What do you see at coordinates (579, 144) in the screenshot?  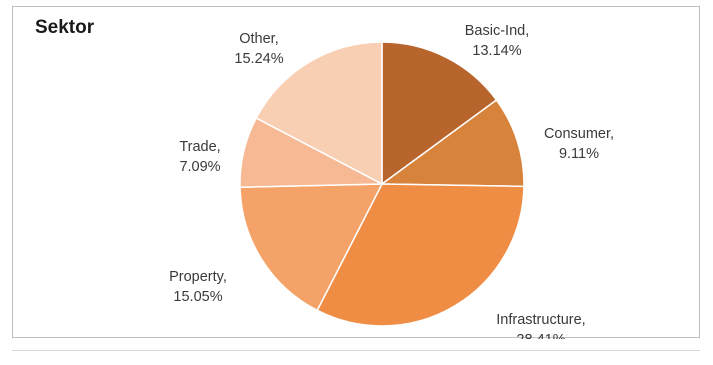 I see `data-label-consumer: Consumer, 9.11%` at bounding box center [579, 144].